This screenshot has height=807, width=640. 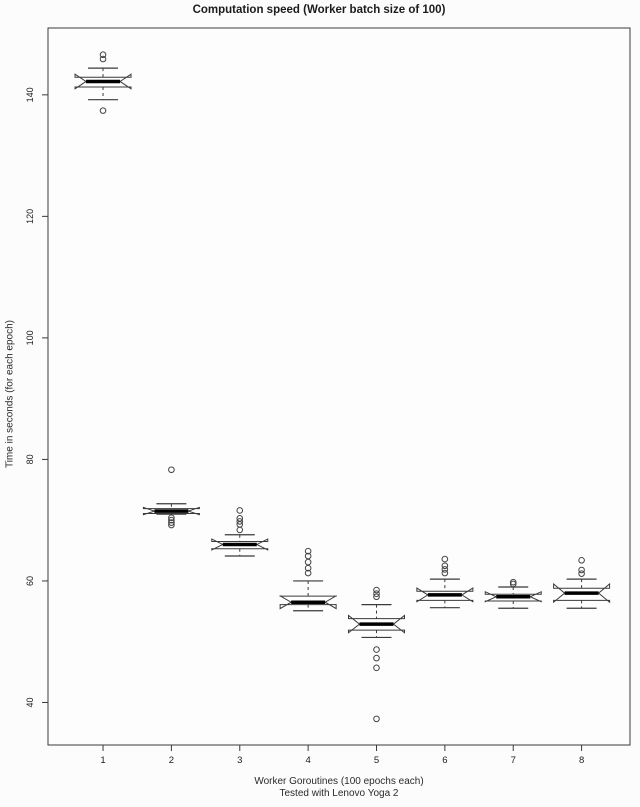 I want to click on y-tick-label: 40, so click(x=30, y=702).